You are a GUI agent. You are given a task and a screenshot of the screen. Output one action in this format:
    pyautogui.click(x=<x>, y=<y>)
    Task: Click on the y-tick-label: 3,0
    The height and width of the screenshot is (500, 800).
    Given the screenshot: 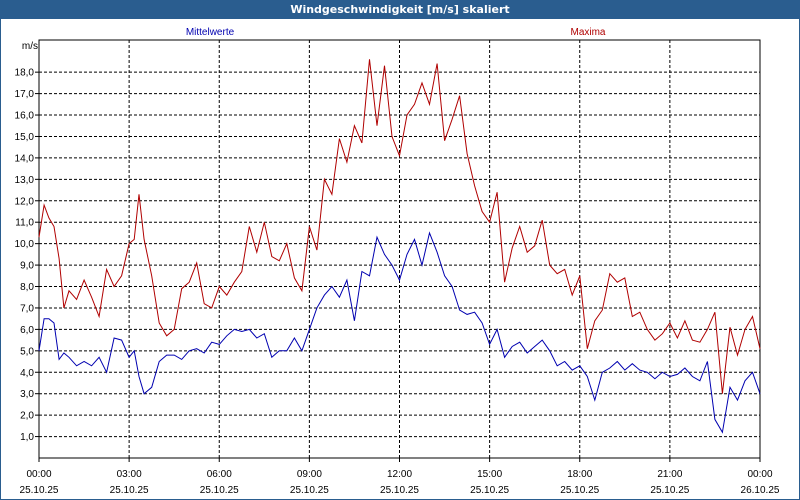 What is the action you would take?
    pyautogui.click(x=27, y=394)
    